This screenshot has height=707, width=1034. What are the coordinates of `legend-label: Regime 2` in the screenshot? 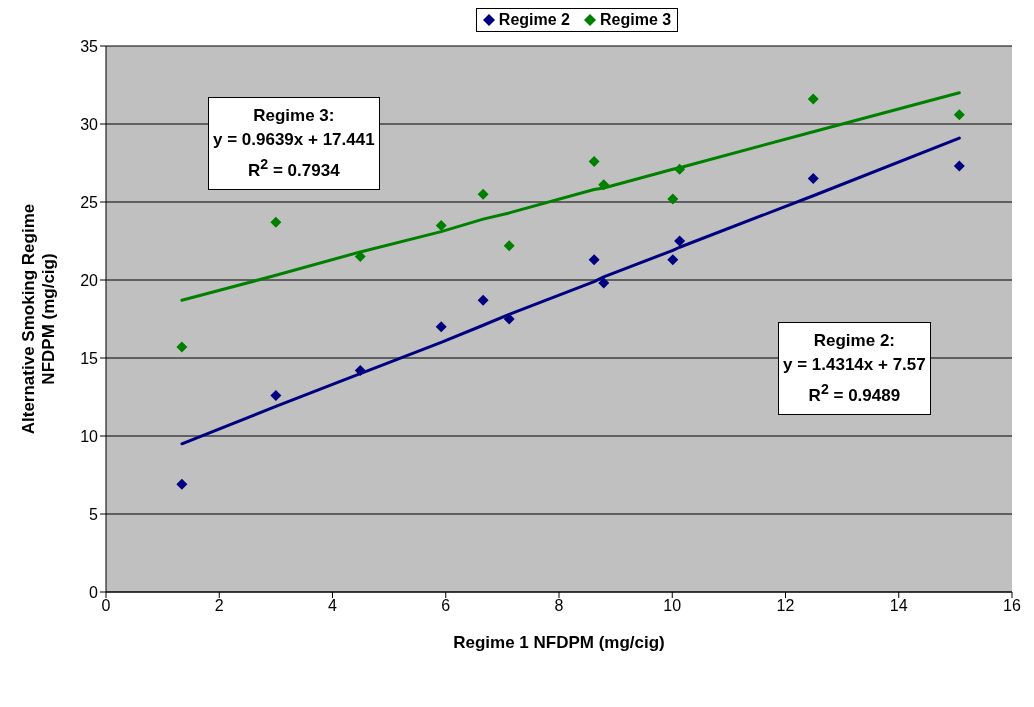 It's located at (533, 20).